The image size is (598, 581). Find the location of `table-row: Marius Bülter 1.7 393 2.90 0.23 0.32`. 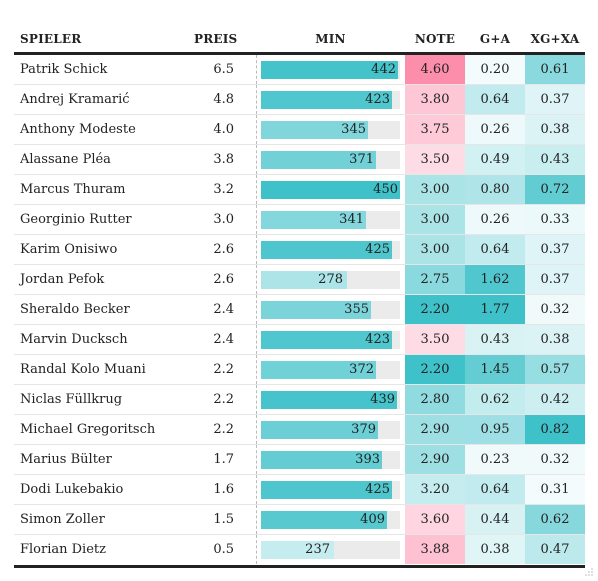

table-row: Marius Bülter 1.7 393 2.90 0.23 0.32 is located at coordinates (299, 460).